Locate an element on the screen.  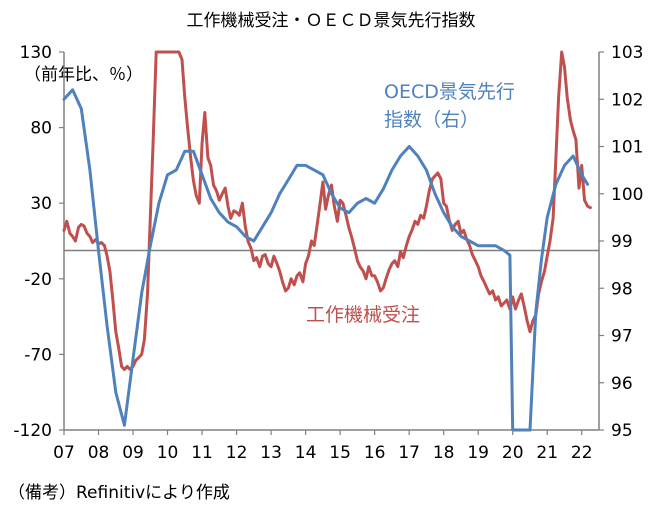
left-tick-label: 80 is located at coordinates (41, 129).